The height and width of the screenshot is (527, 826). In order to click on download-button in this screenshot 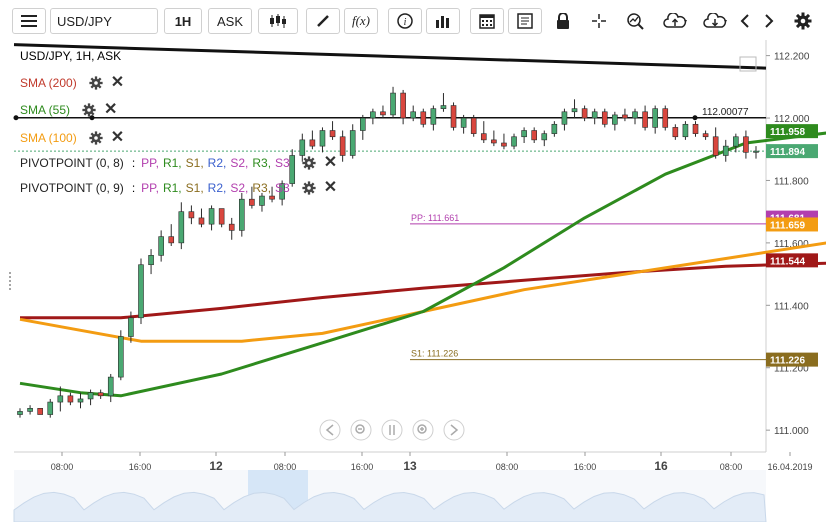, I will do `click(716, 21)`.